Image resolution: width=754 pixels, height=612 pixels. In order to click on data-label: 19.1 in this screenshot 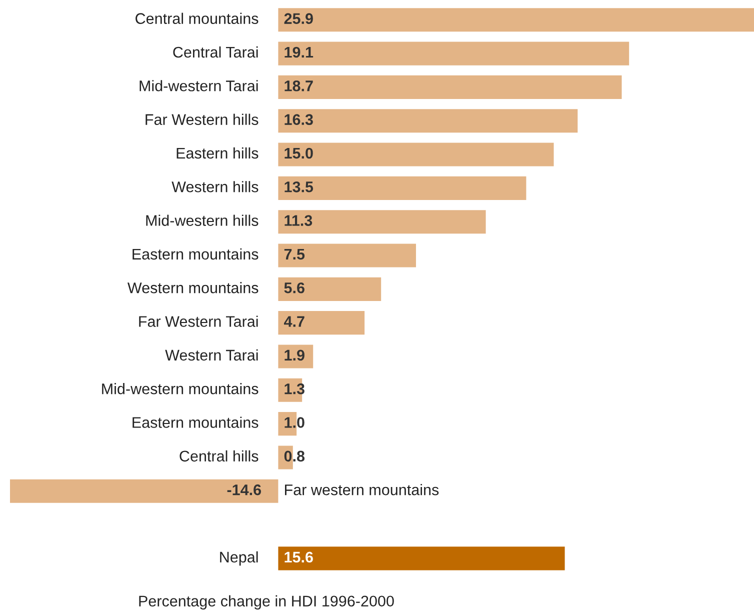, I will do `click(299, 52)`.